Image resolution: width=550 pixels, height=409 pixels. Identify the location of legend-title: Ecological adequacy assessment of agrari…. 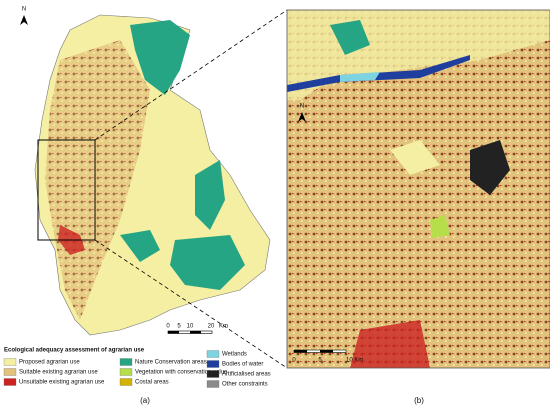
(74, 351).